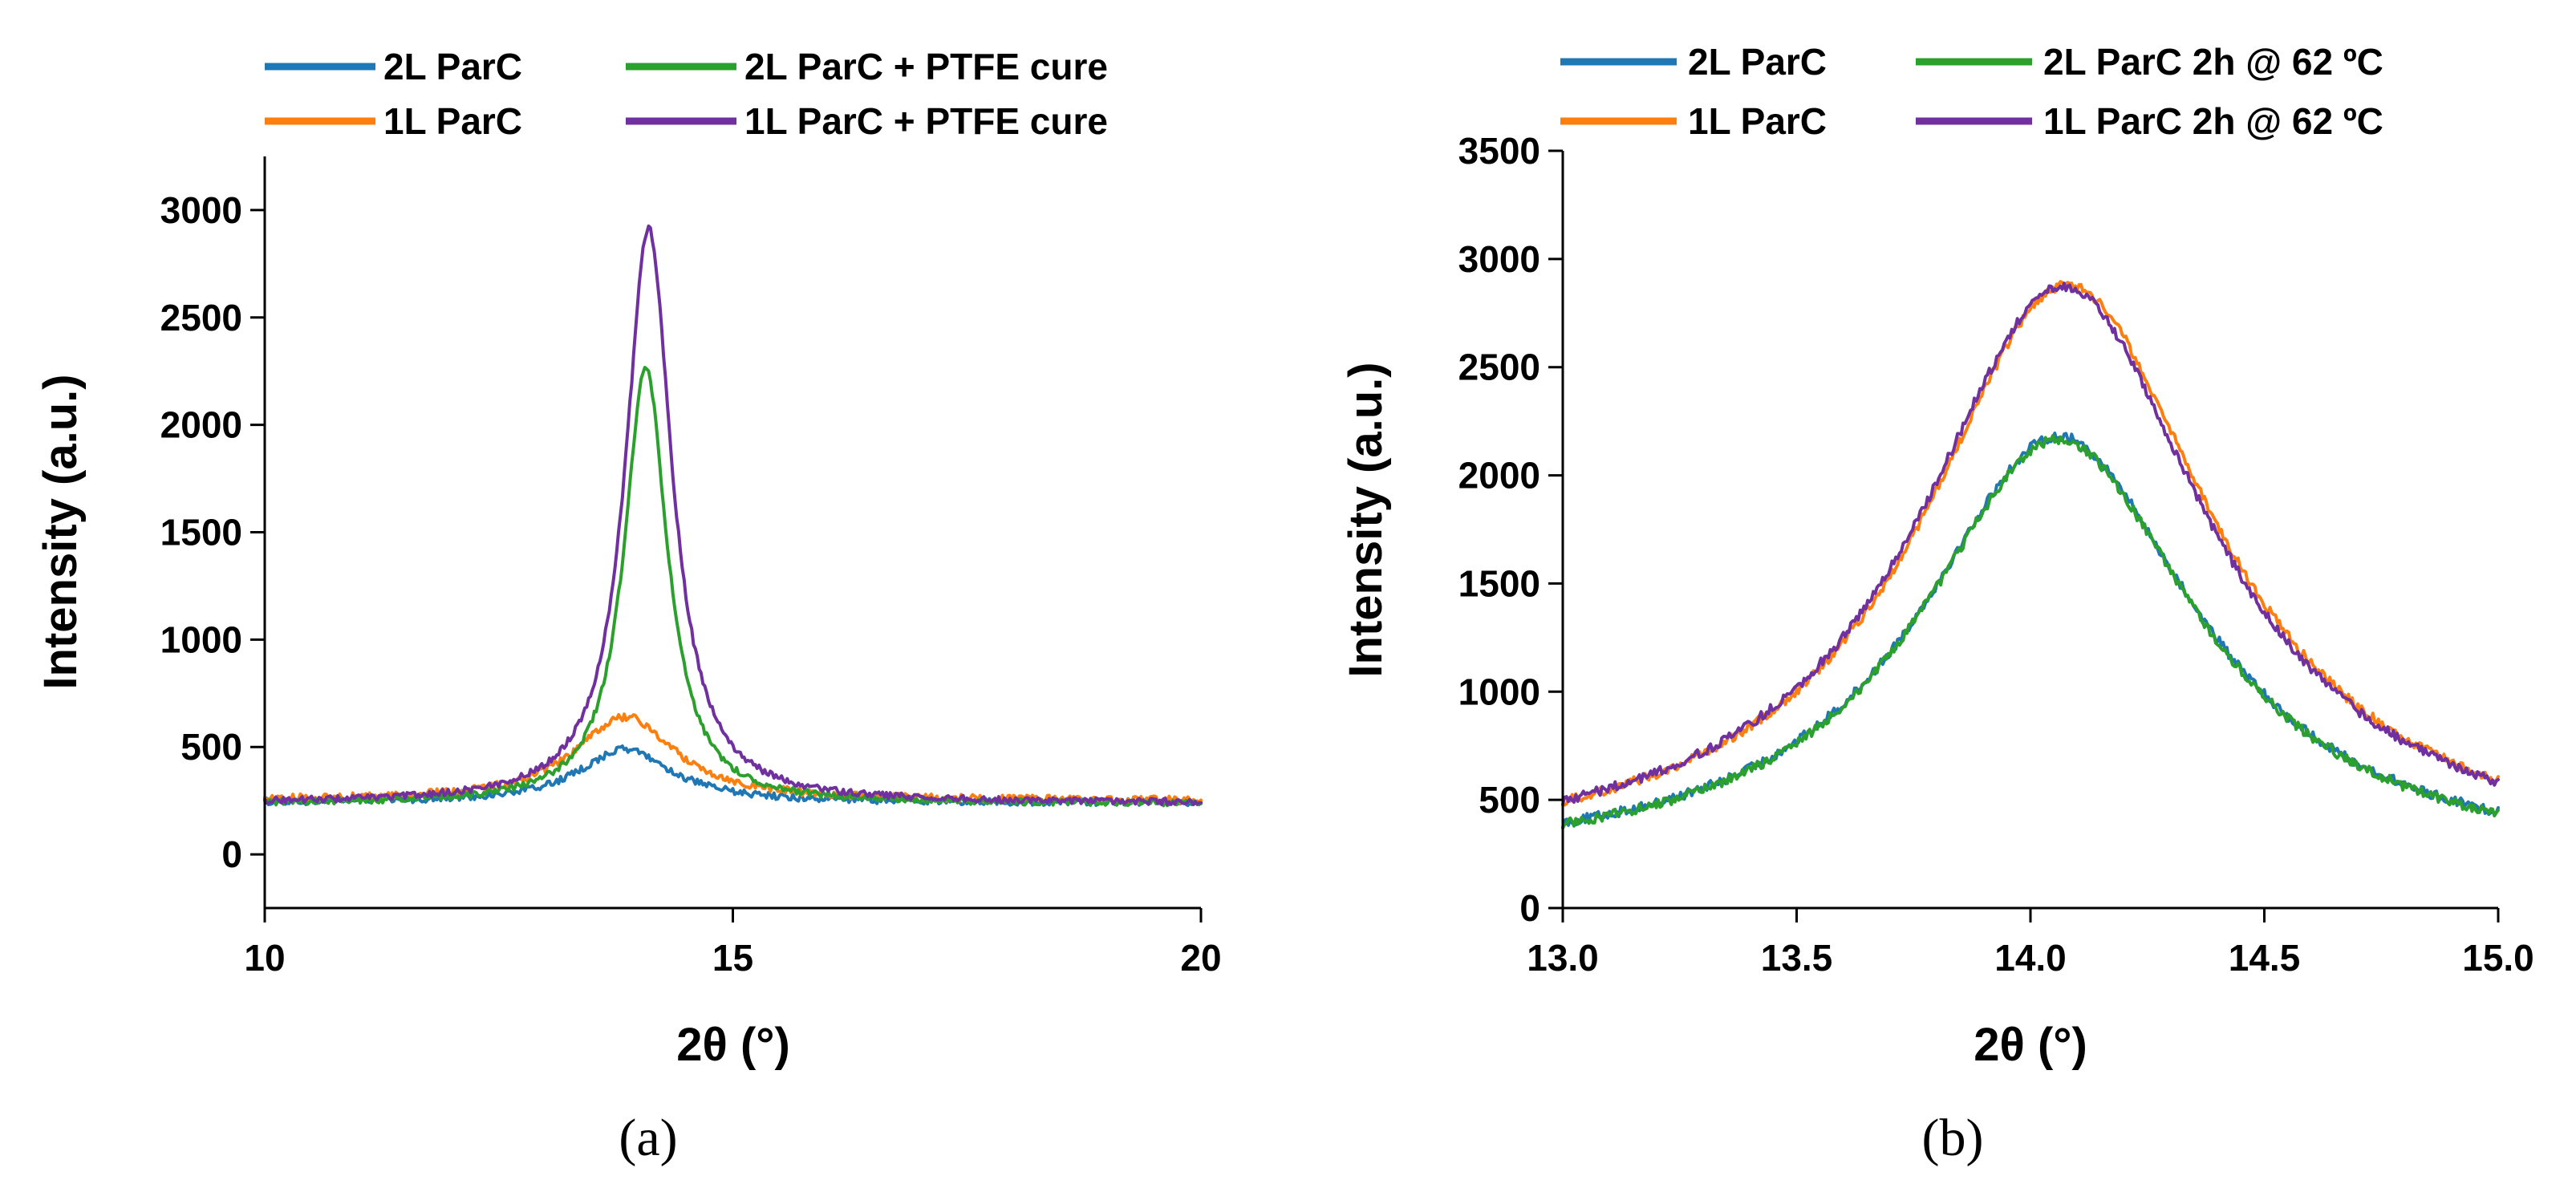 The image size is (2576, 1188). Describe the element at coordinates (732, 958) in the screenshot. I see `x-tick-label: 15` at that location.